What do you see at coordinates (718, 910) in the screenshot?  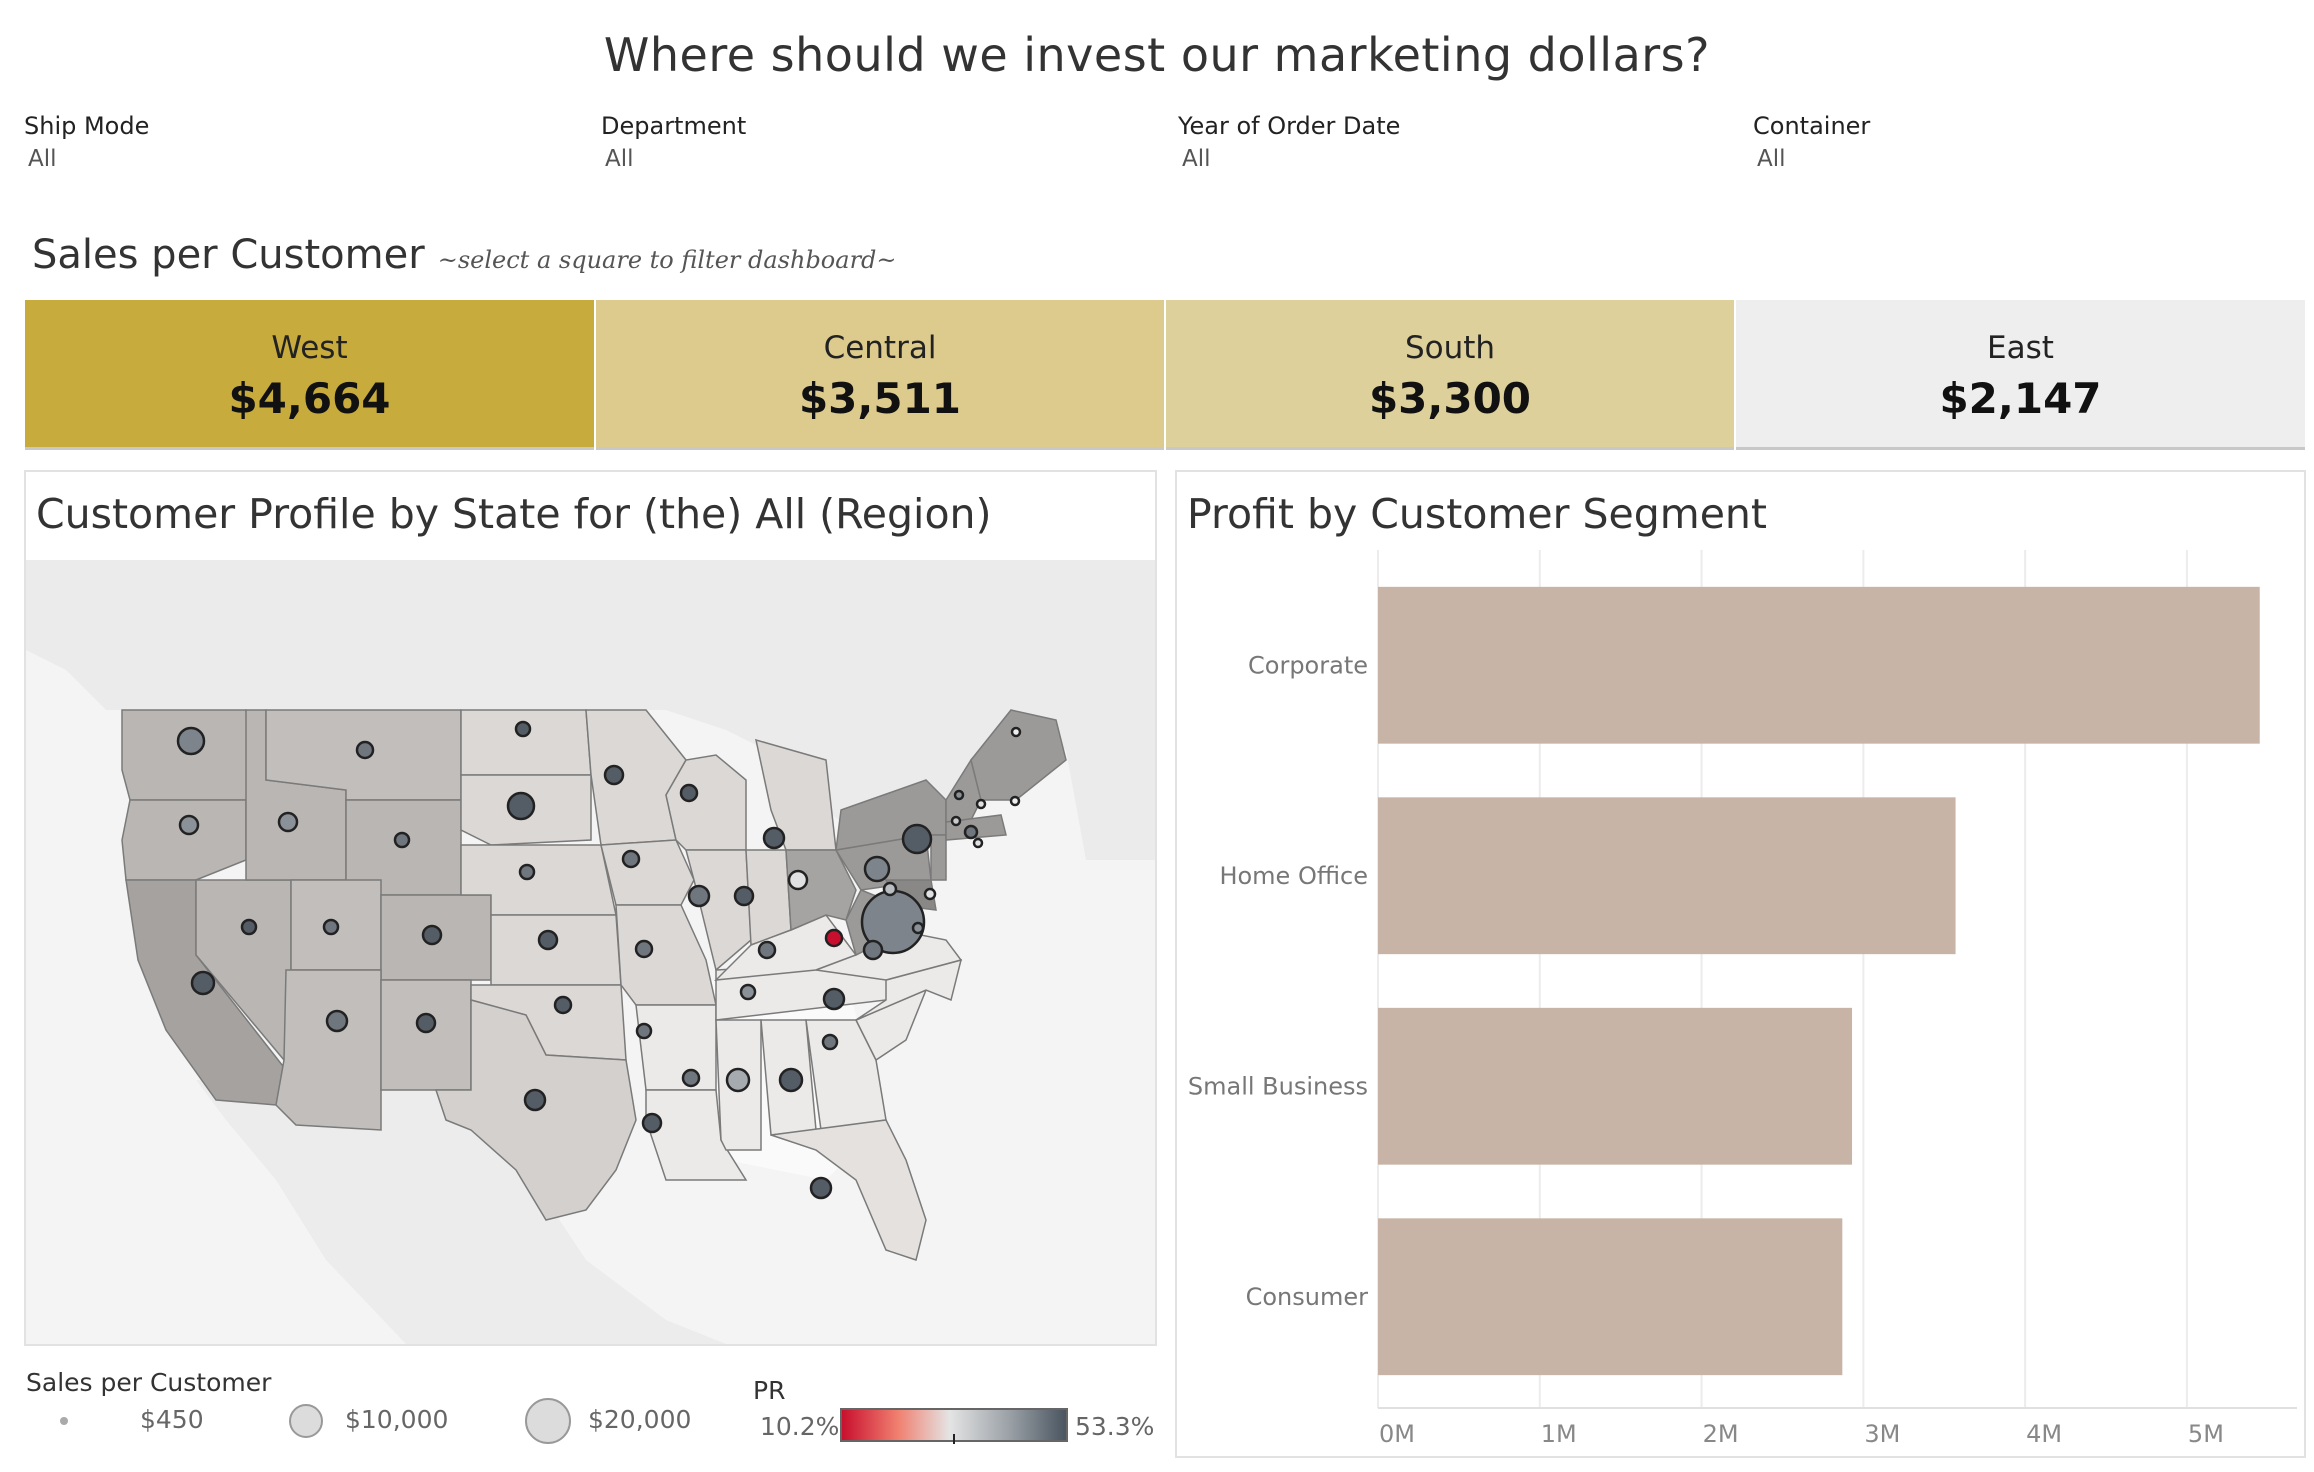 I see `state-illinois` at bounding box center [718, 910].